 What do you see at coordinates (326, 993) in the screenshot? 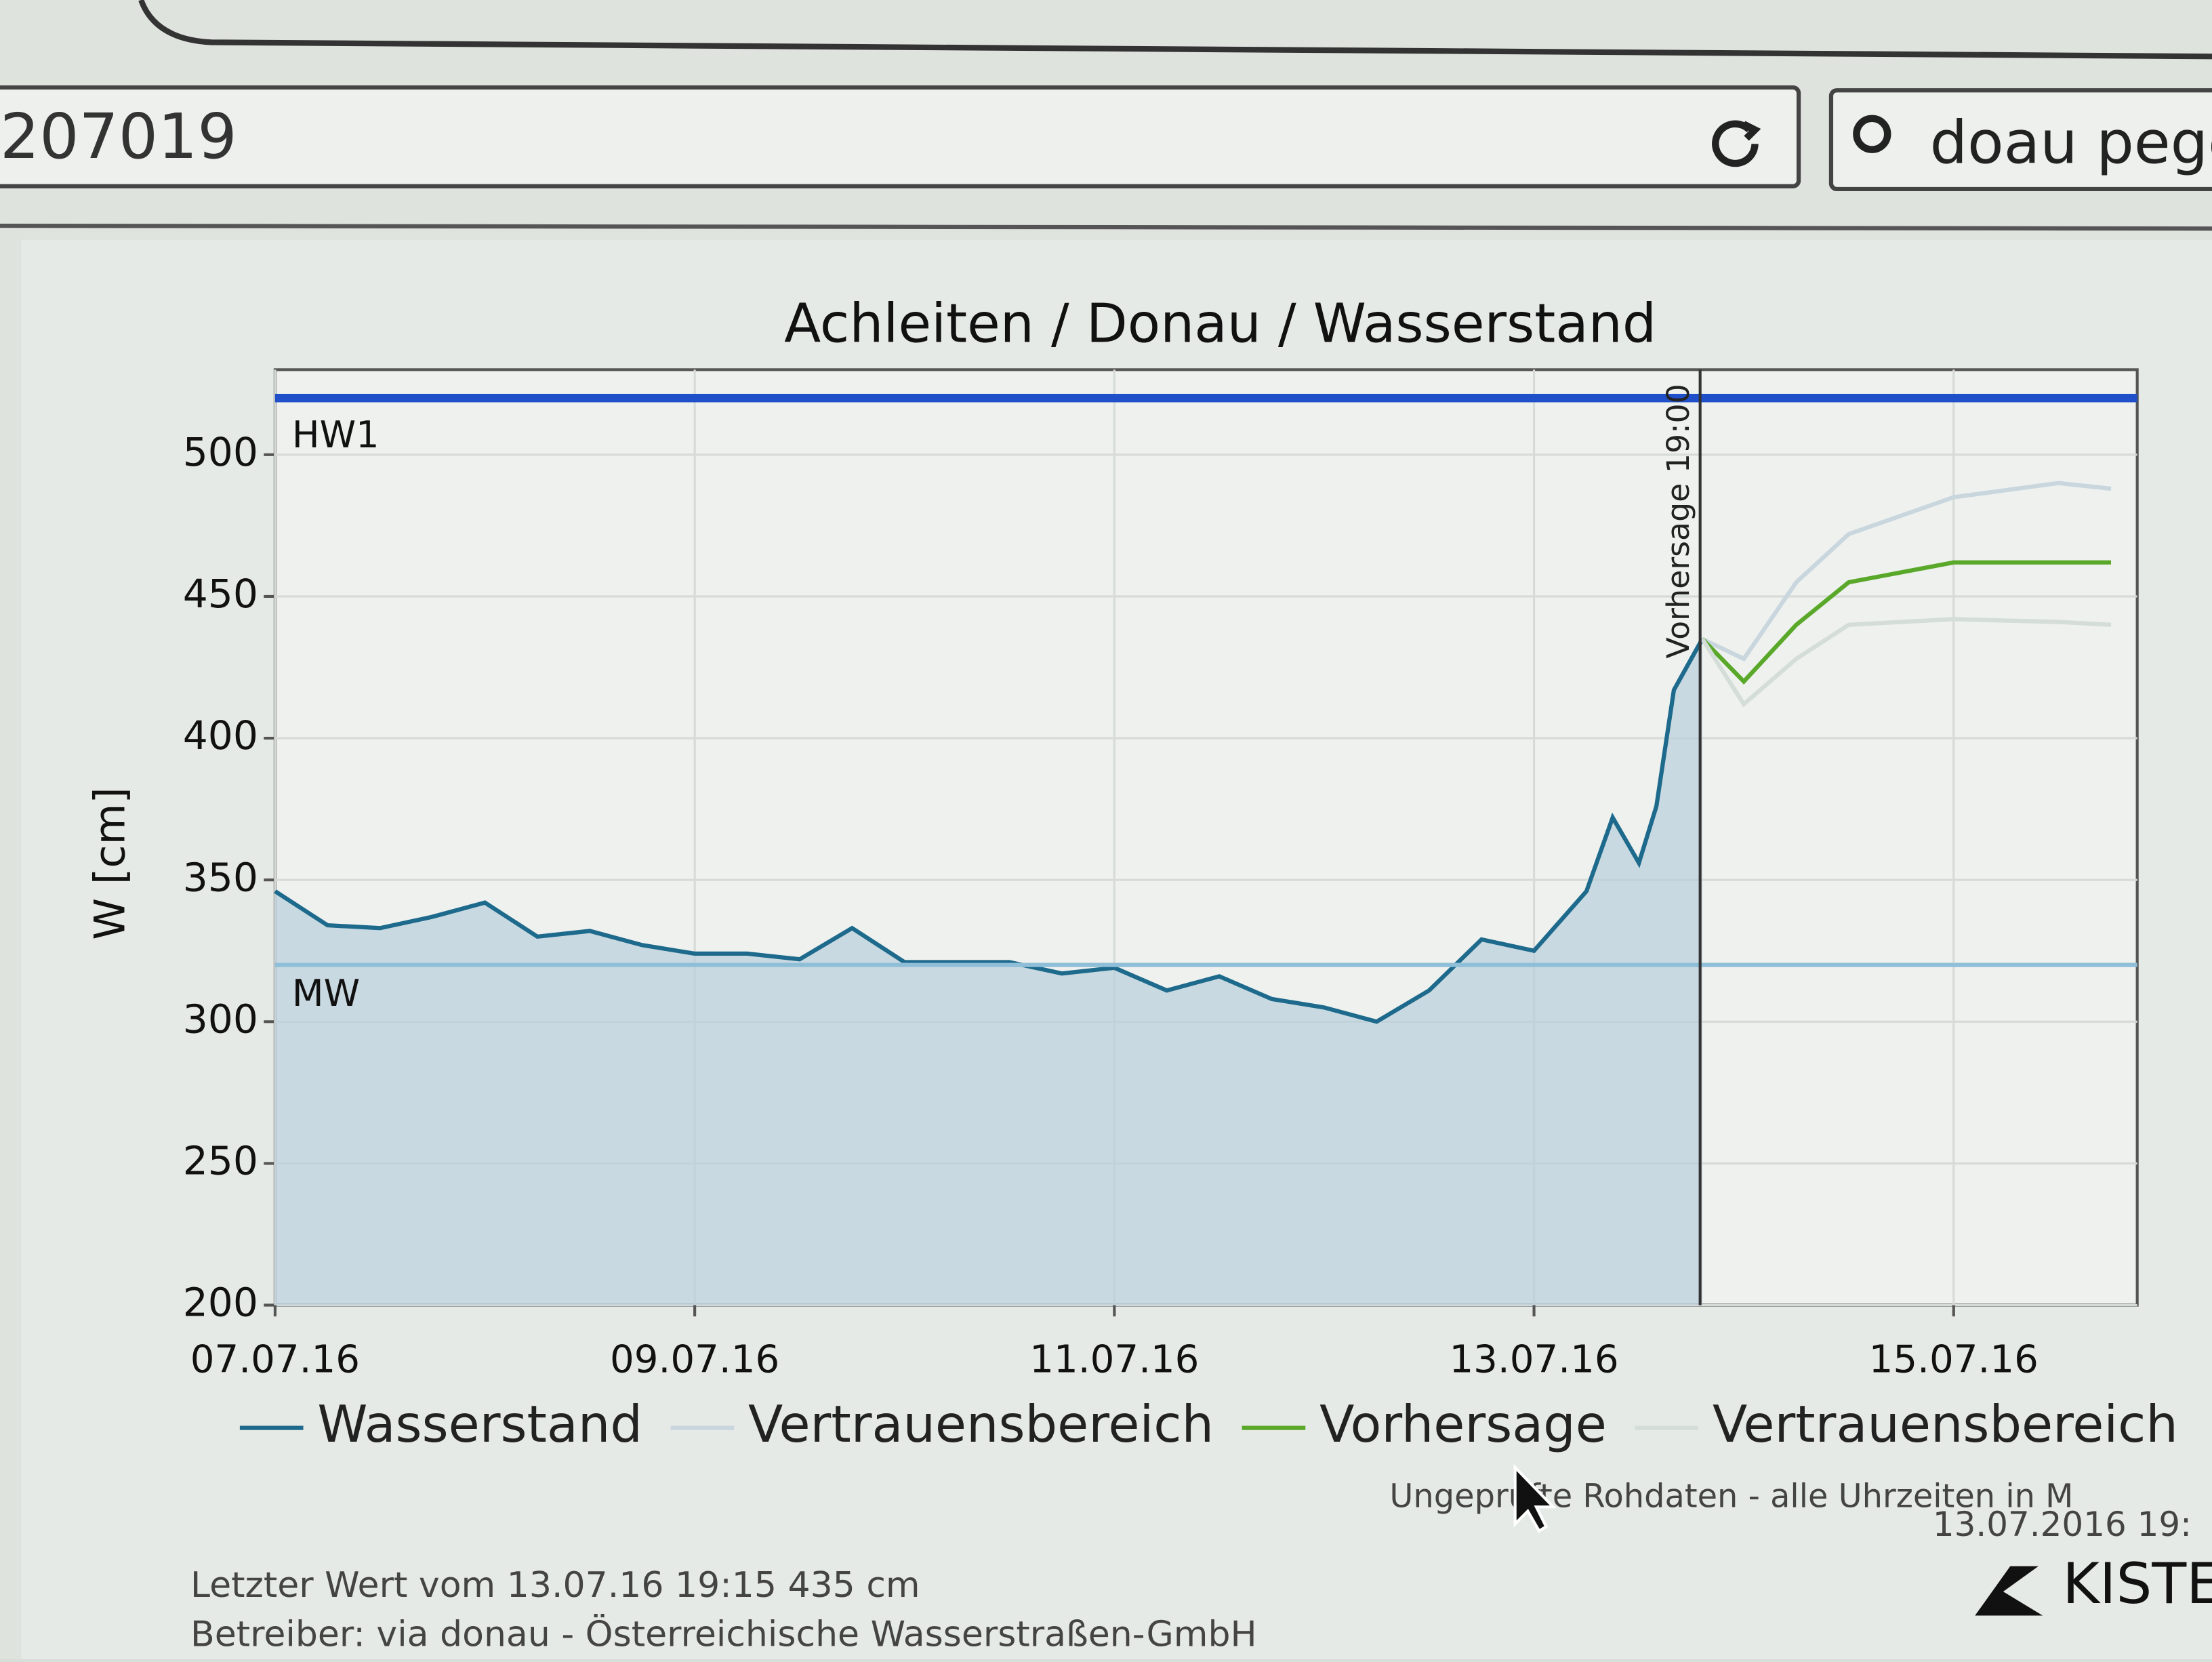
I see `reference-label: MW` at bounding box center [326, 993].